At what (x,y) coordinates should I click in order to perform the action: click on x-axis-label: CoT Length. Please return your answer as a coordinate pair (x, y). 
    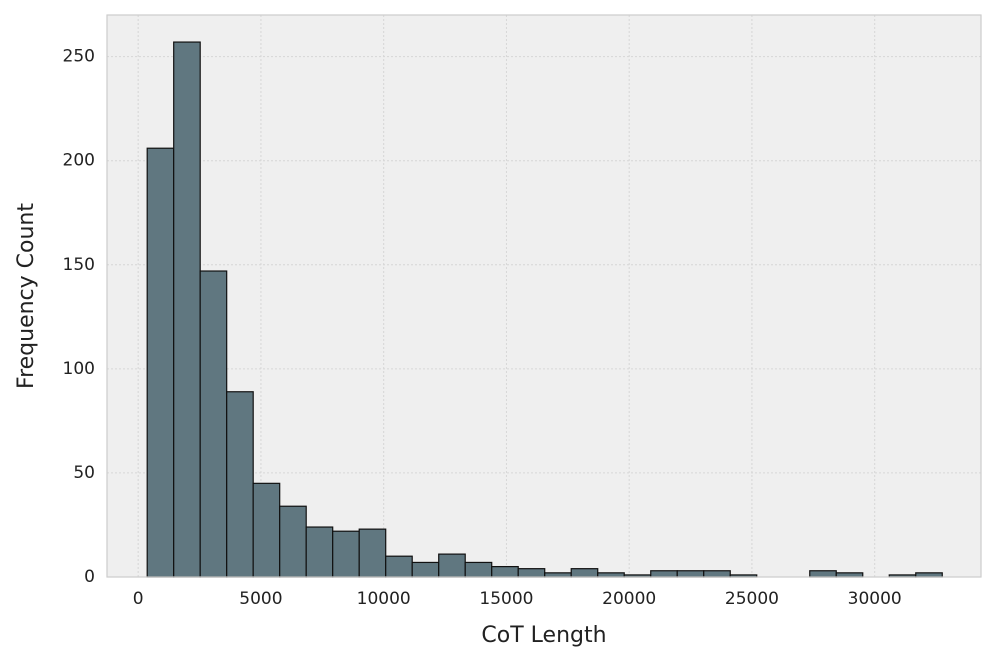
    Looking at the image, I should click on (543, 635).